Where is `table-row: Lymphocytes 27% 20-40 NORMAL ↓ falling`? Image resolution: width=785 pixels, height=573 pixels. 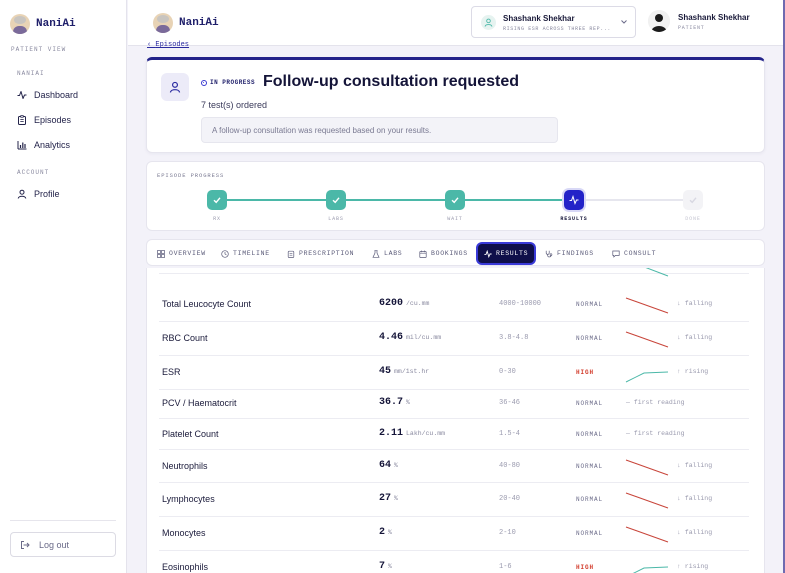
table-row: Lymphocytes 27% 20-40 NORMAL ↓ falling is located at coordinates (454, 500).